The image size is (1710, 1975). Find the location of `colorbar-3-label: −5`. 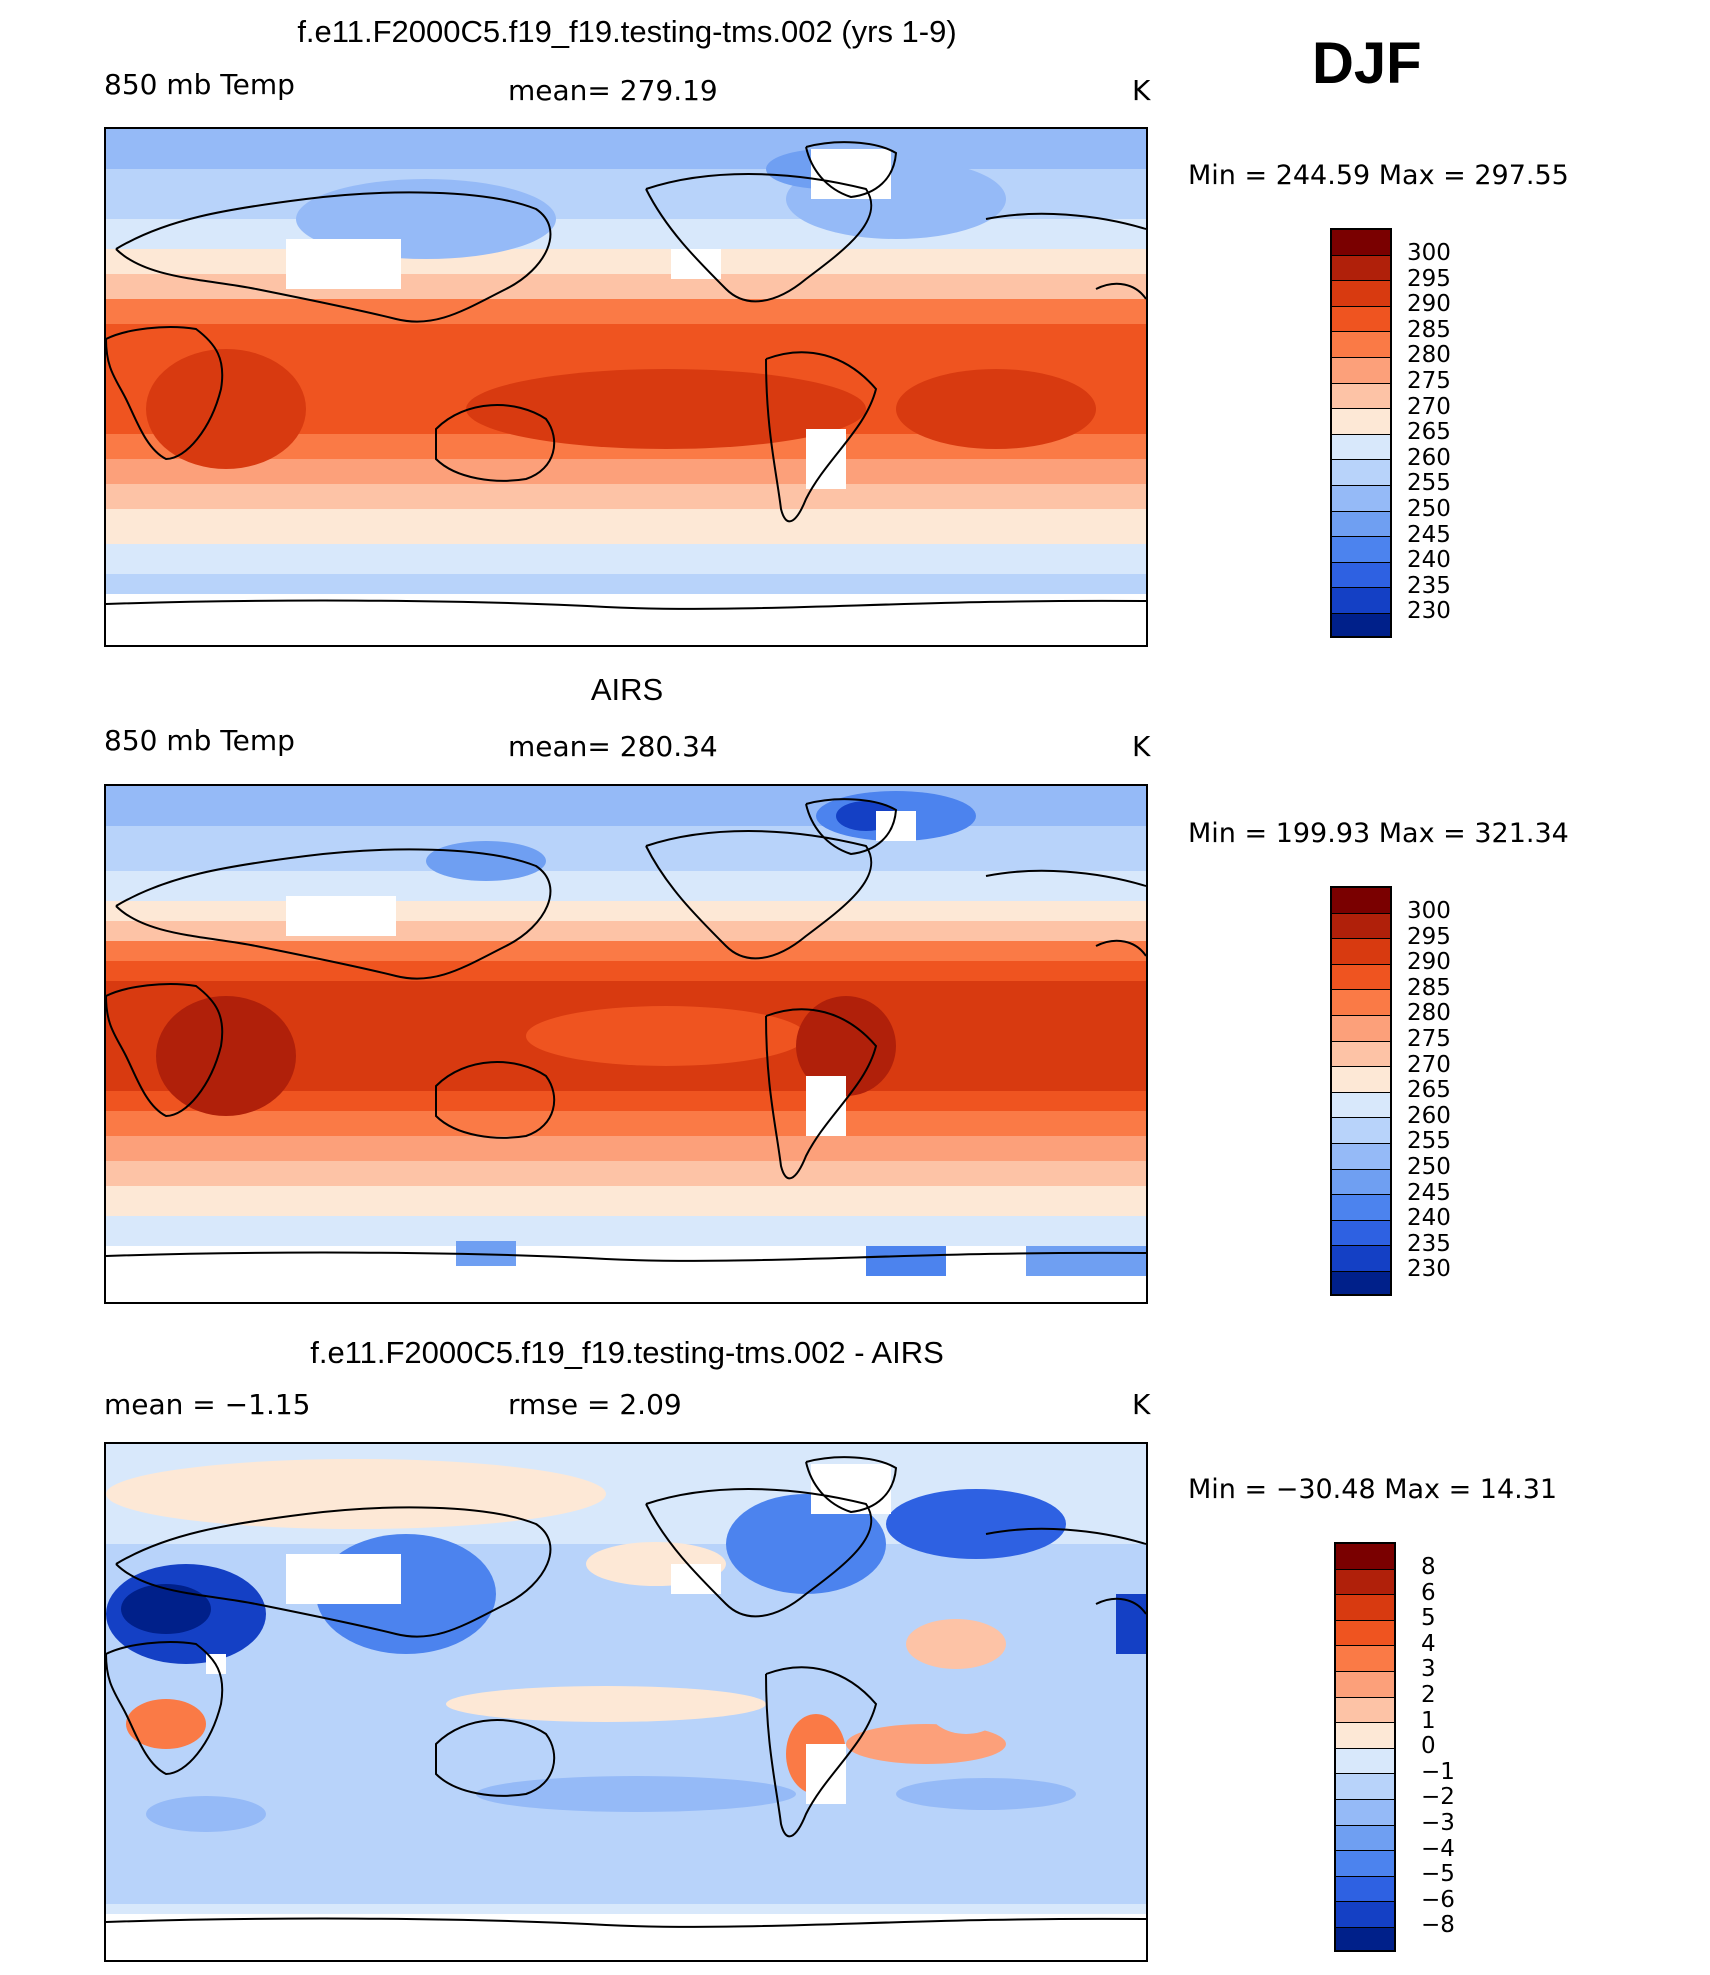

colorbar-3-label: −5 is located at coordinates (1438, 1874).